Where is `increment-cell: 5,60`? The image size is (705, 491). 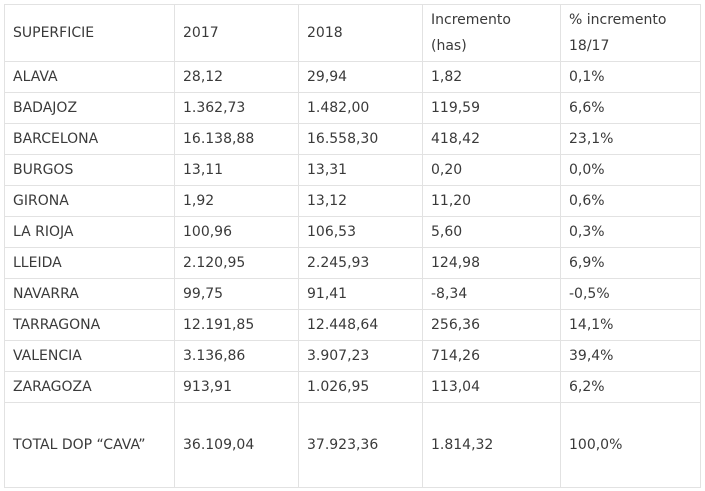 increment-cell: 5,60 is located at coordinates (491, 232).